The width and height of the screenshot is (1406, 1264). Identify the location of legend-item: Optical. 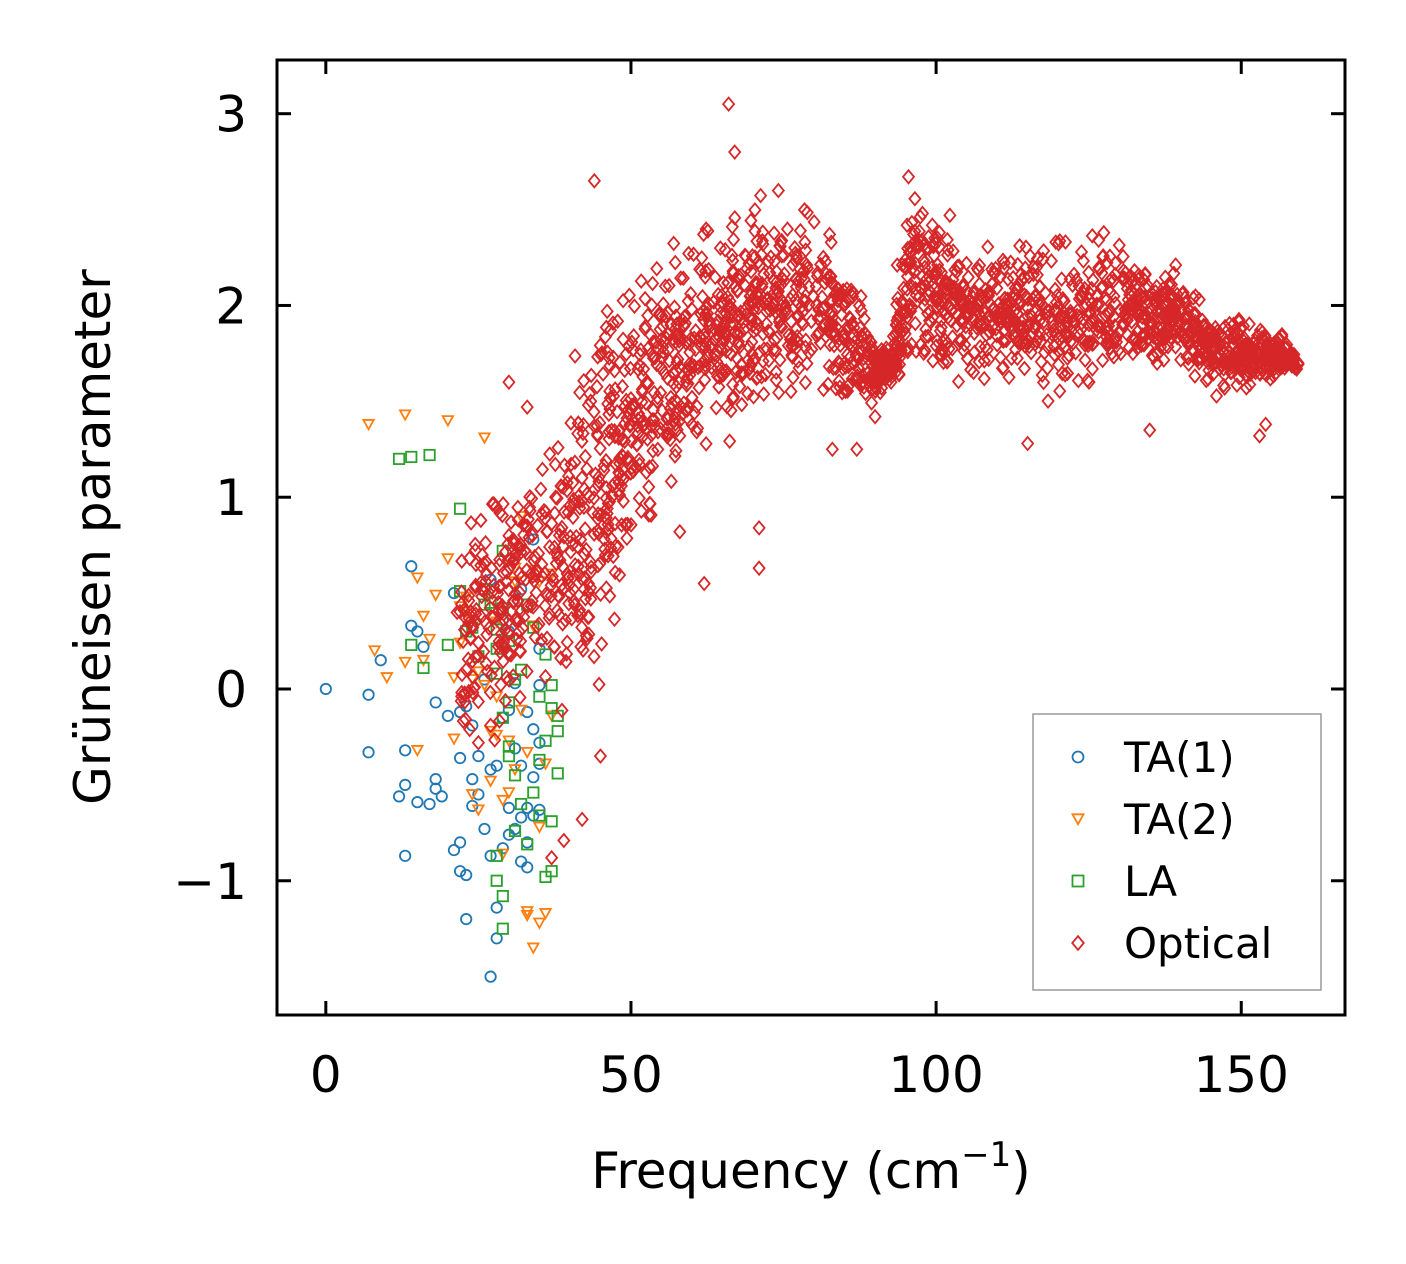
(1171, 943).